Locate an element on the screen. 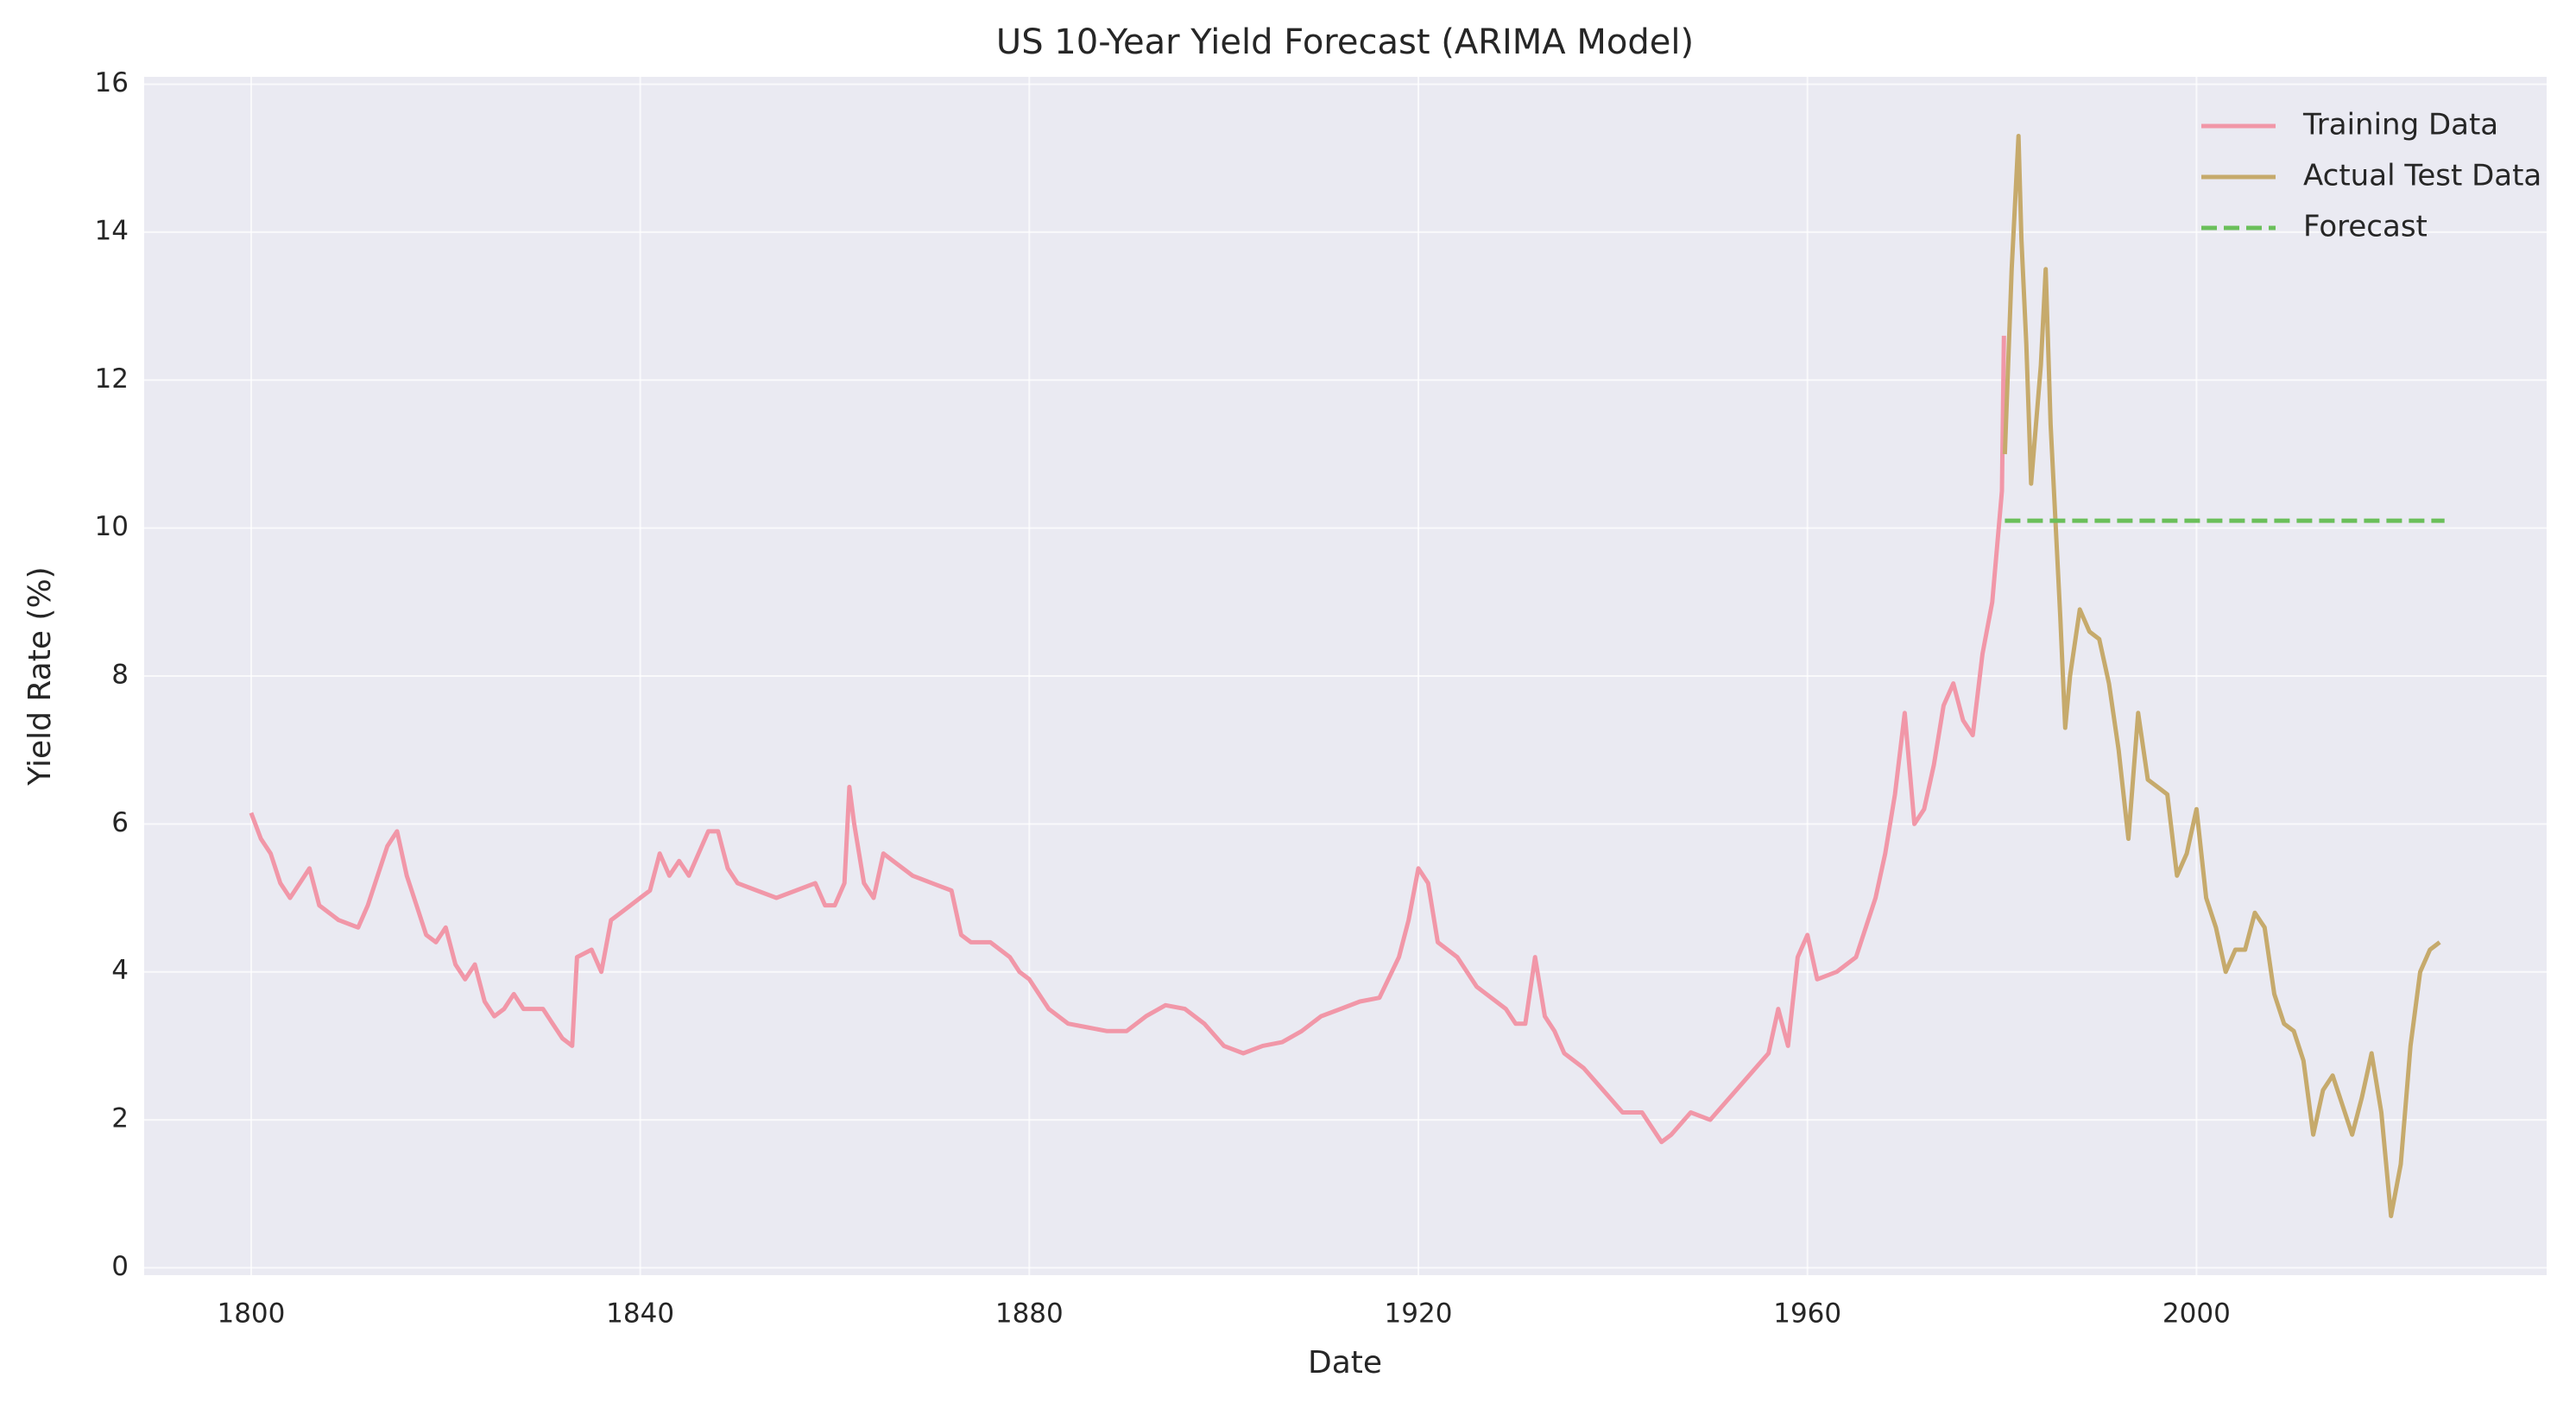 The height and width of the screenshot is (1409, 2576). y-tick-label: 14 is located at coordinates (112, 231).